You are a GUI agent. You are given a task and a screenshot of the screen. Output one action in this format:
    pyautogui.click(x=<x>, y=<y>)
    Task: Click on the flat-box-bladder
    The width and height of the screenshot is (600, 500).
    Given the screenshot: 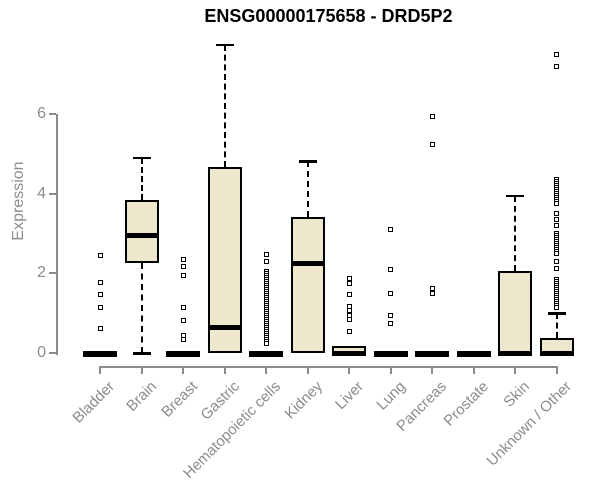 What is the action you would take?
    pyautogui.click(x=100, y=354)
    